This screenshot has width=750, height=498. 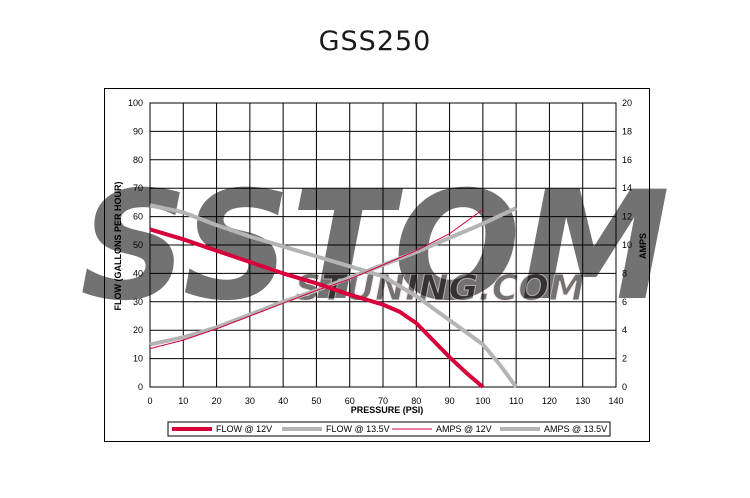 What do you see at coordinates (516, 401) in the screenshot?
I see `x-tick-label: 110` at bounding box center [516, 401].